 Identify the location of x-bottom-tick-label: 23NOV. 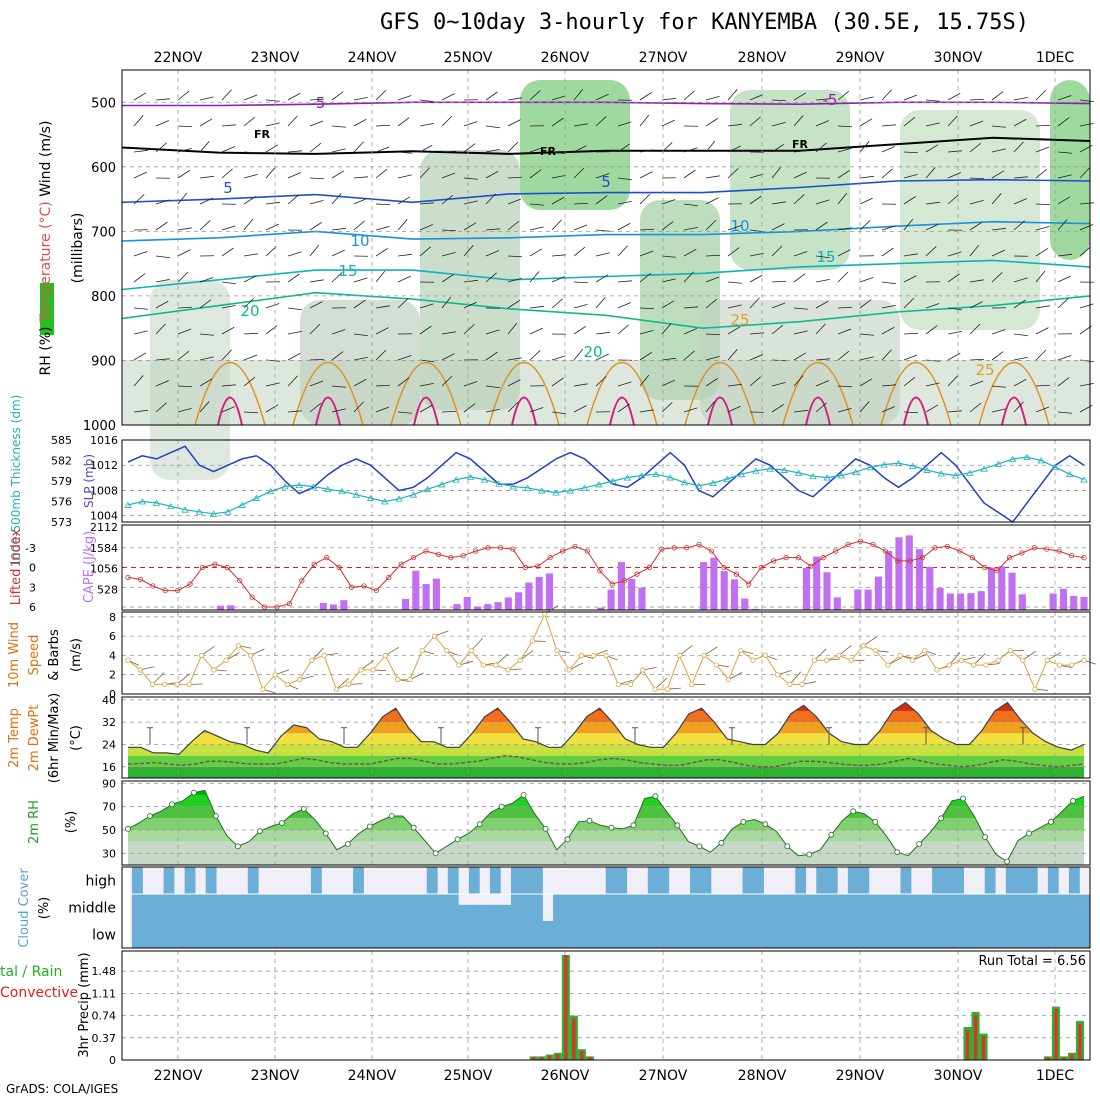
(275, 1076).